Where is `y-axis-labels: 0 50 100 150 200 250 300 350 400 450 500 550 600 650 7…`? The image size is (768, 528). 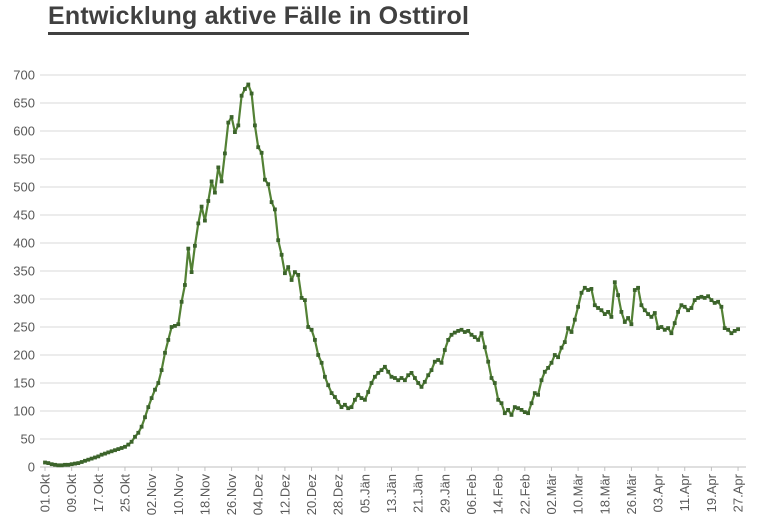
y-axis-labels: 0 50 100 150 200 250 300 350 400 450 500 550 600 650 7… is located at coordinates (24, 271).